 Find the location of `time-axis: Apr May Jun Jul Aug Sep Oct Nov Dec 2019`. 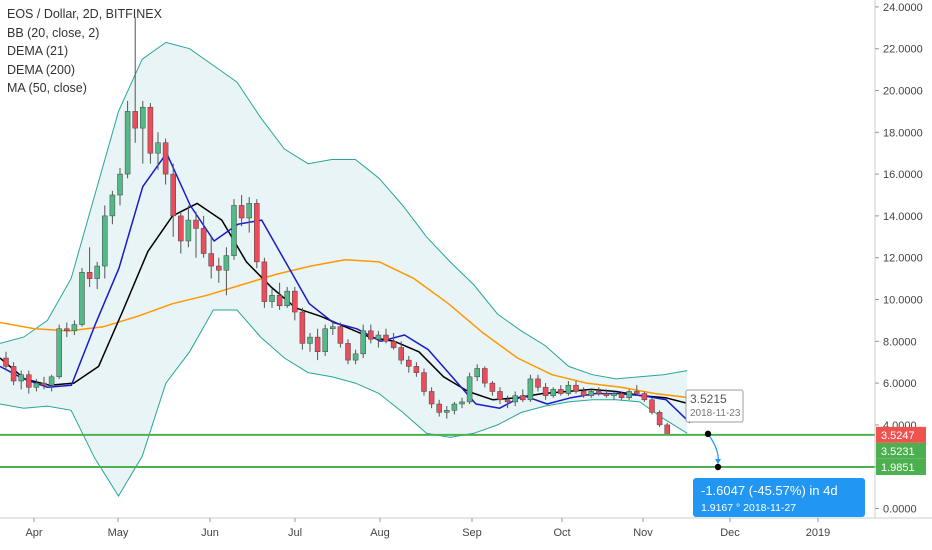

time-axis: Apr May Jun Jul Aug Sep Oct Nov Dec 2019 is located at coordinates (466, 528).